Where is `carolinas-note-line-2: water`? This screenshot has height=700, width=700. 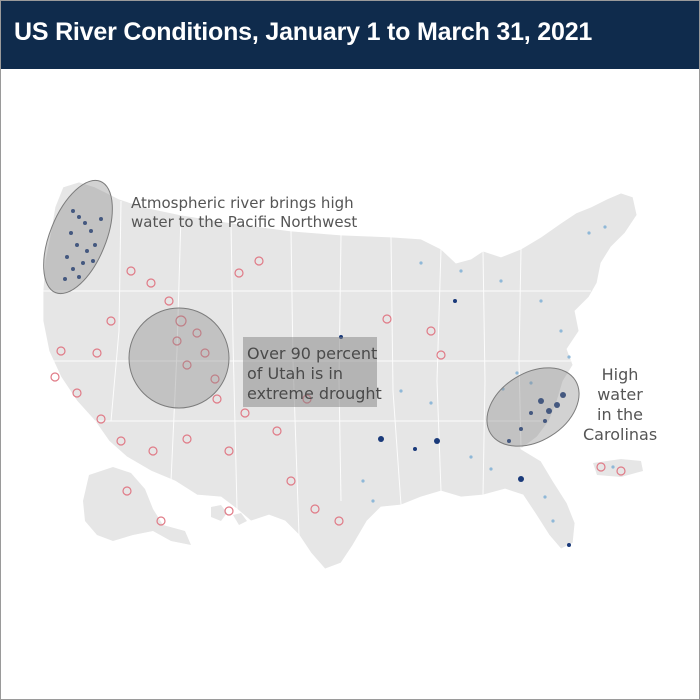
carolinas-note-line-2: water is located at coordinates (620, 394).